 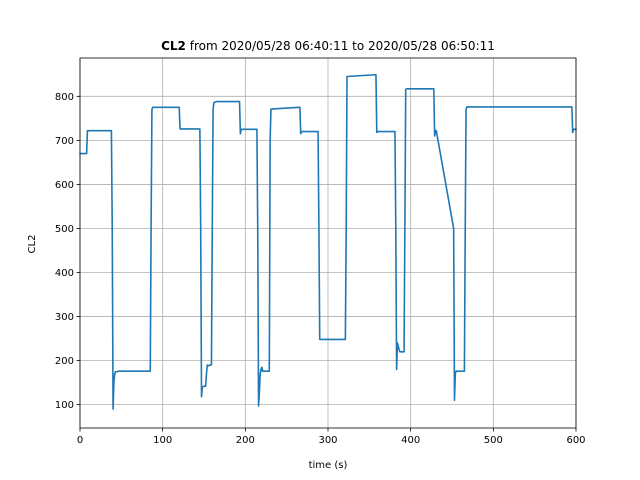 What do you see at coordinates (64, 141) in the screenshot?
I see `y-tick-label: 700` at bounding box center [64, 141].